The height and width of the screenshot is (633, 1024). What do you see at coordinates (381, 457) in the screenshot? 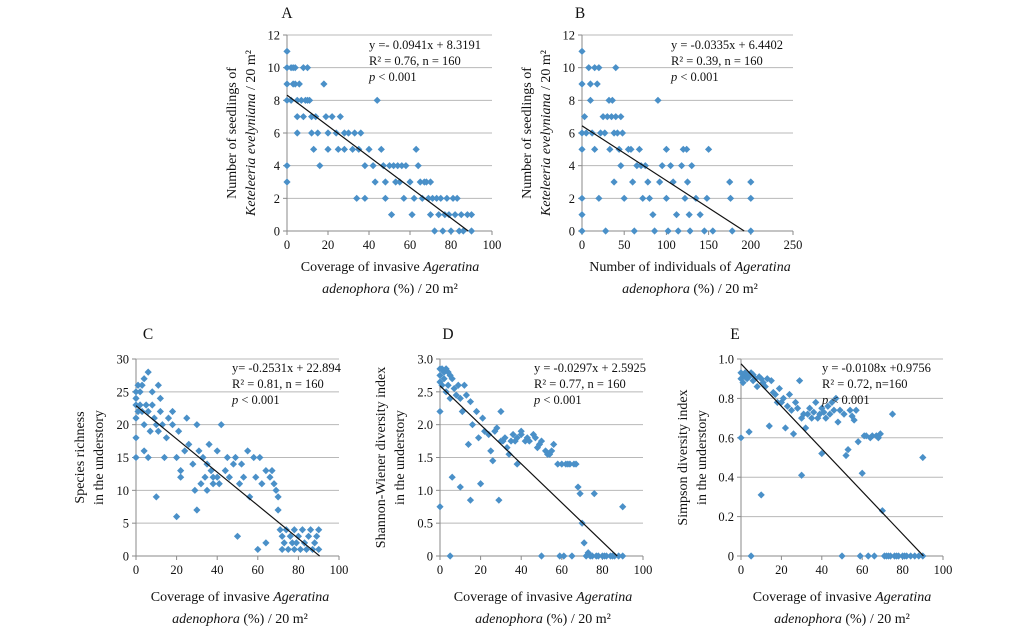
I see `y-axis-label: Shannon-Wiener diversity index` at bounding box center [381, 457].